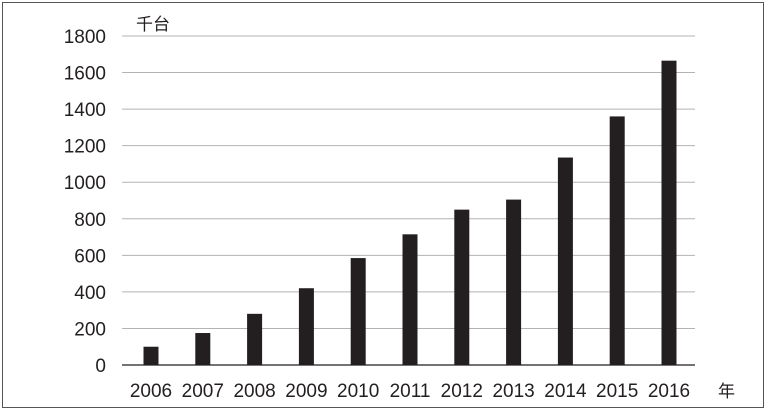  What do you see at coordinates (90, 329) in the screenshot?
I see `y-tick-label: 200` at bounding box center [90, 329].